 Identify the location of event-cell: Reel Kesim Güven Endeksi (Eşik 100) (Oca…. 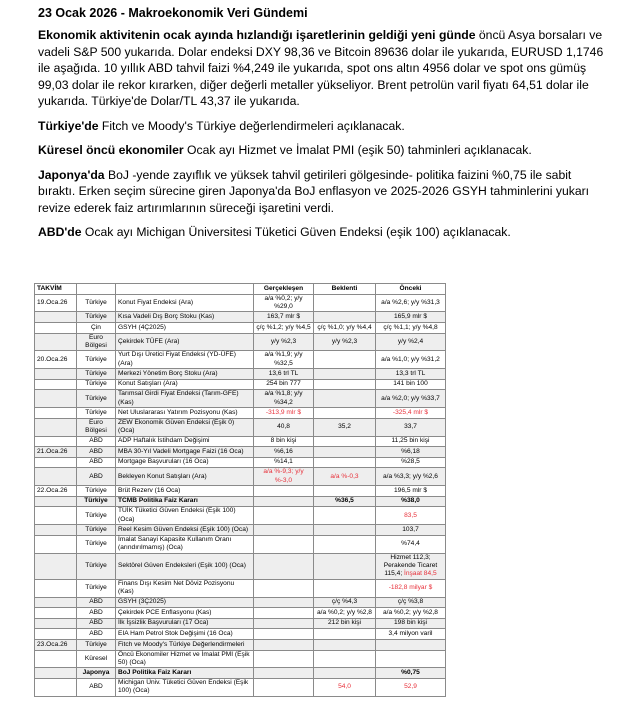
(184, 530).